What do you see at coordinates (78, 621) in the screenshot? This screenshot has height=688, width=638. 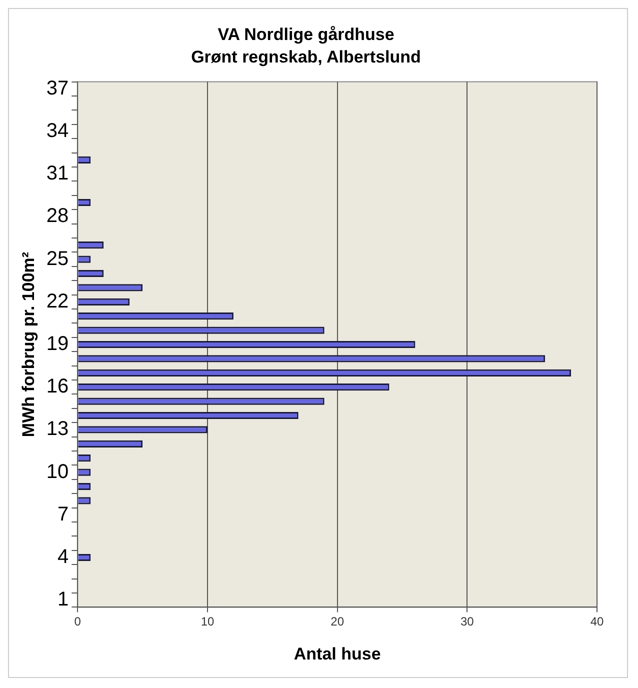 I see `x-tick-label: 0` at bounding box center [78, 621].